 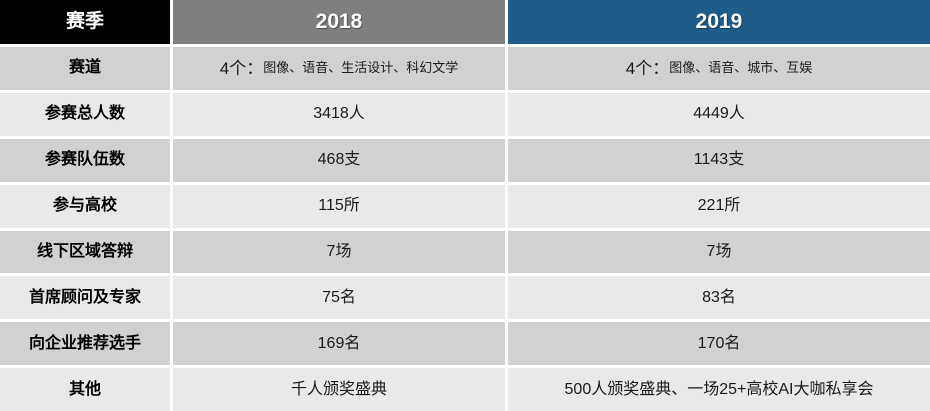 I want to click on value-text: 千人颁奖盛典, so click(x=338, y=389).